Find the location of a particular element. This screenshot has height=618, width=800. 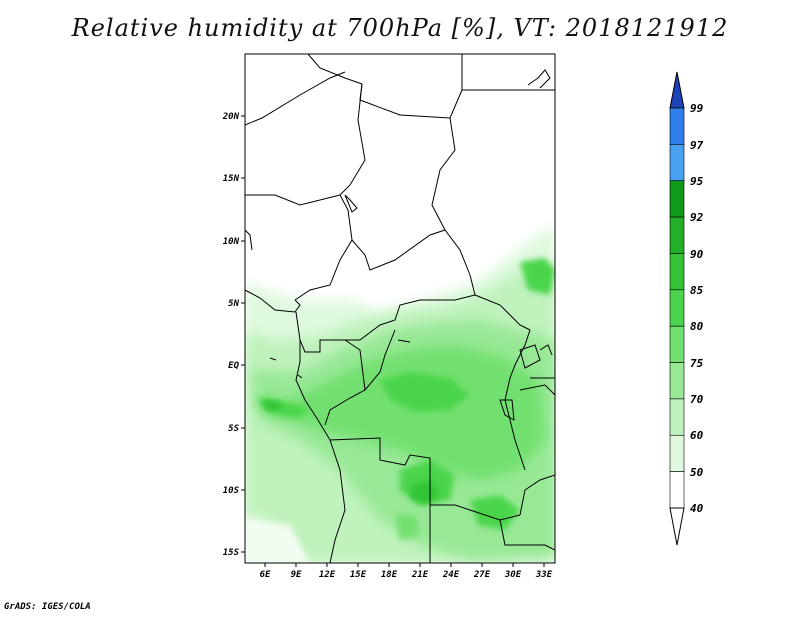

colorbar-bottom-arrow is located at coordinates (677, 526).